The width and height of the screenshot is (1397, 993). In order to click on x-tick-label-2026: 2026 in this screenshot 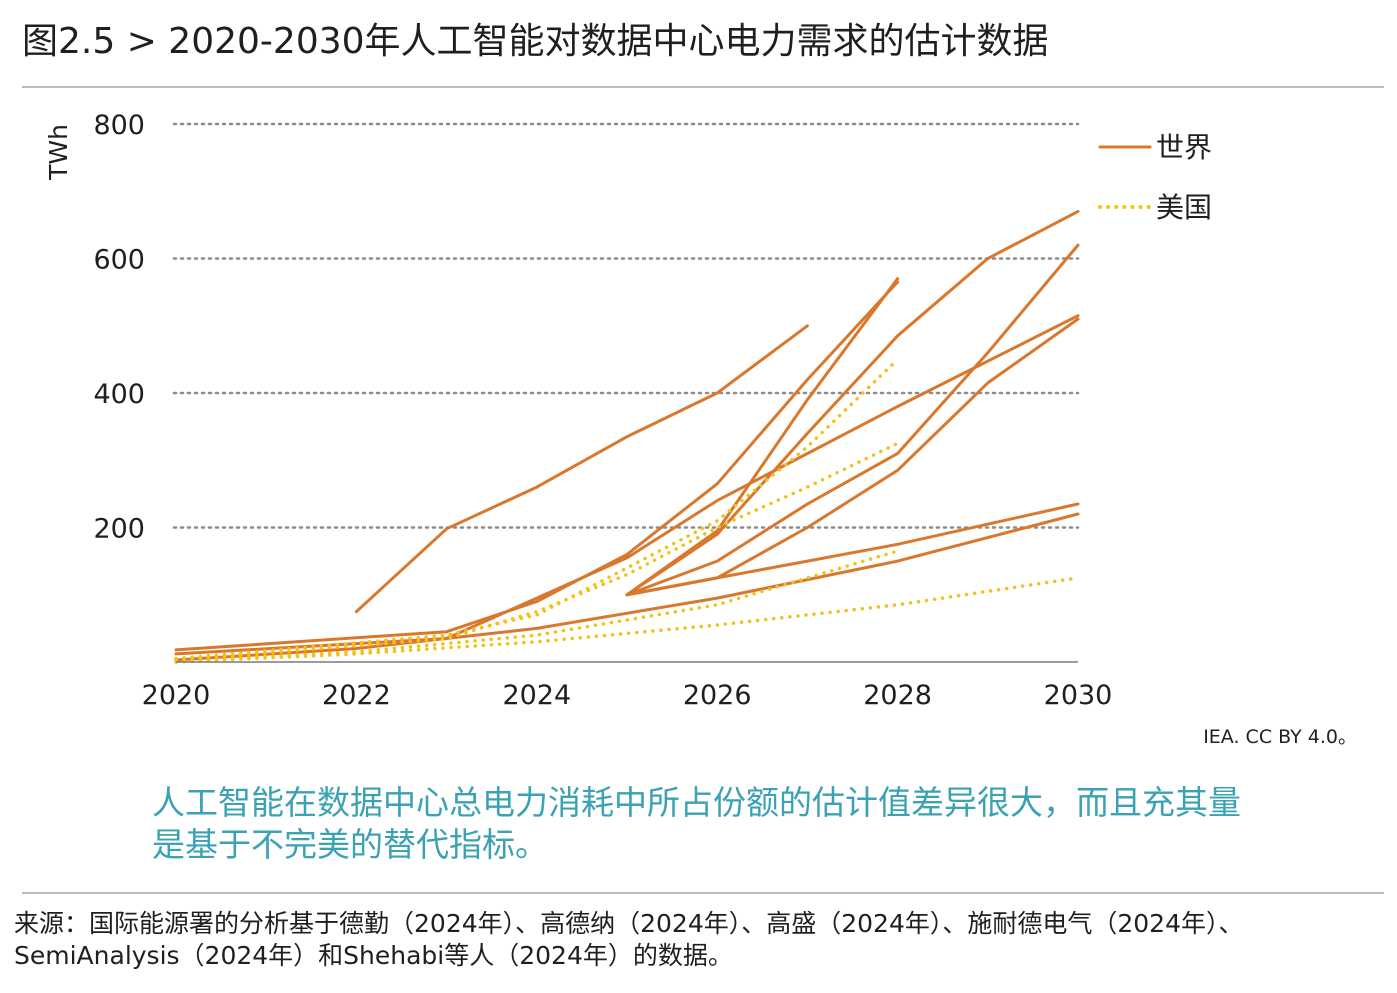, I will do `click(717, 695)`.